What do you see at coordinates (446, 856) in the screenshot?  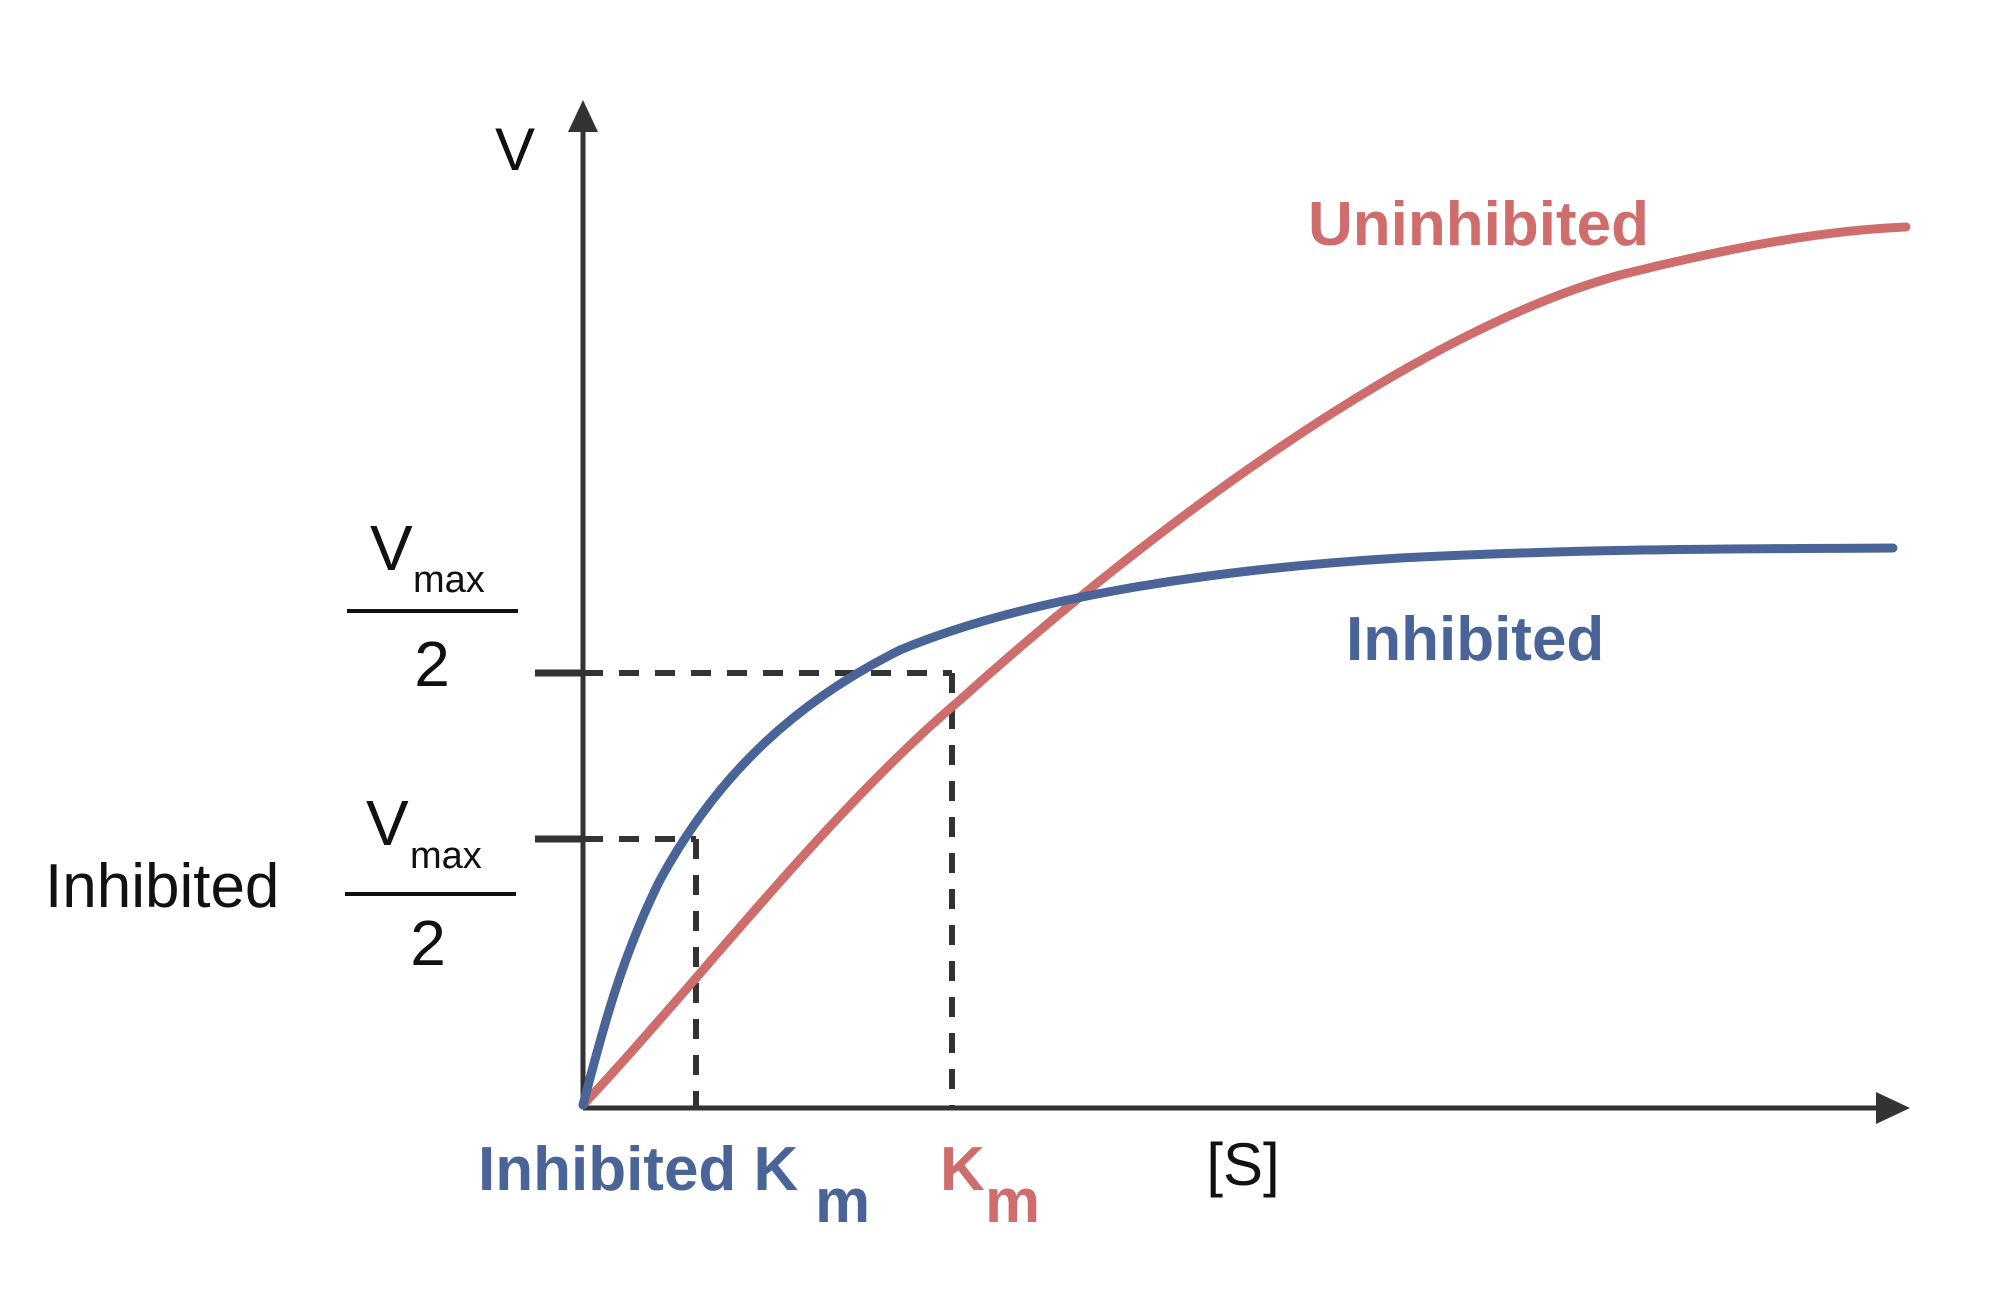 I see `inhibited-vmax-subscript: max` at bounding box center [446, 856].